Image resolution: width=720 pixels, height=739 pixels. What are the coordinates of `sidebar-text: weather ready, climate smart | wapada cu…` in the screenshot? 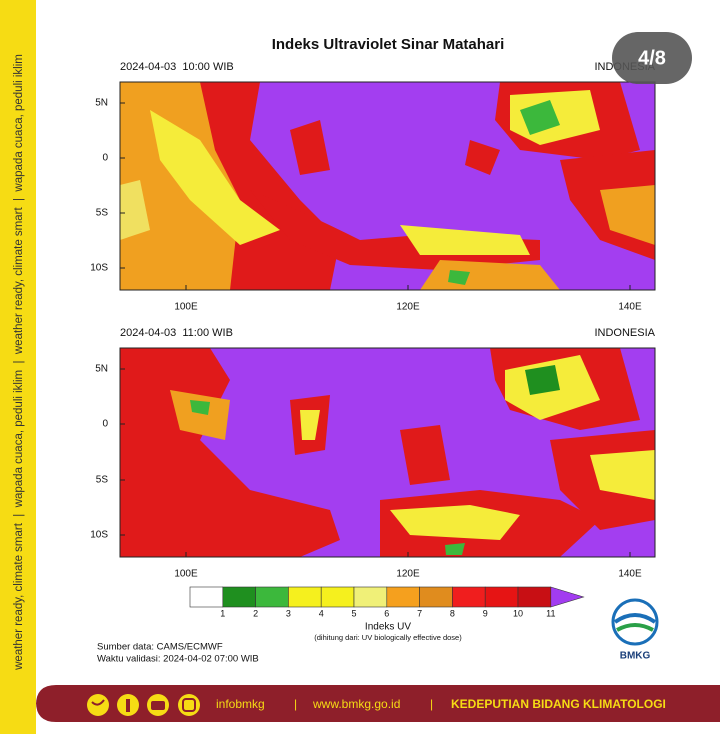 It's located at (19, 362).